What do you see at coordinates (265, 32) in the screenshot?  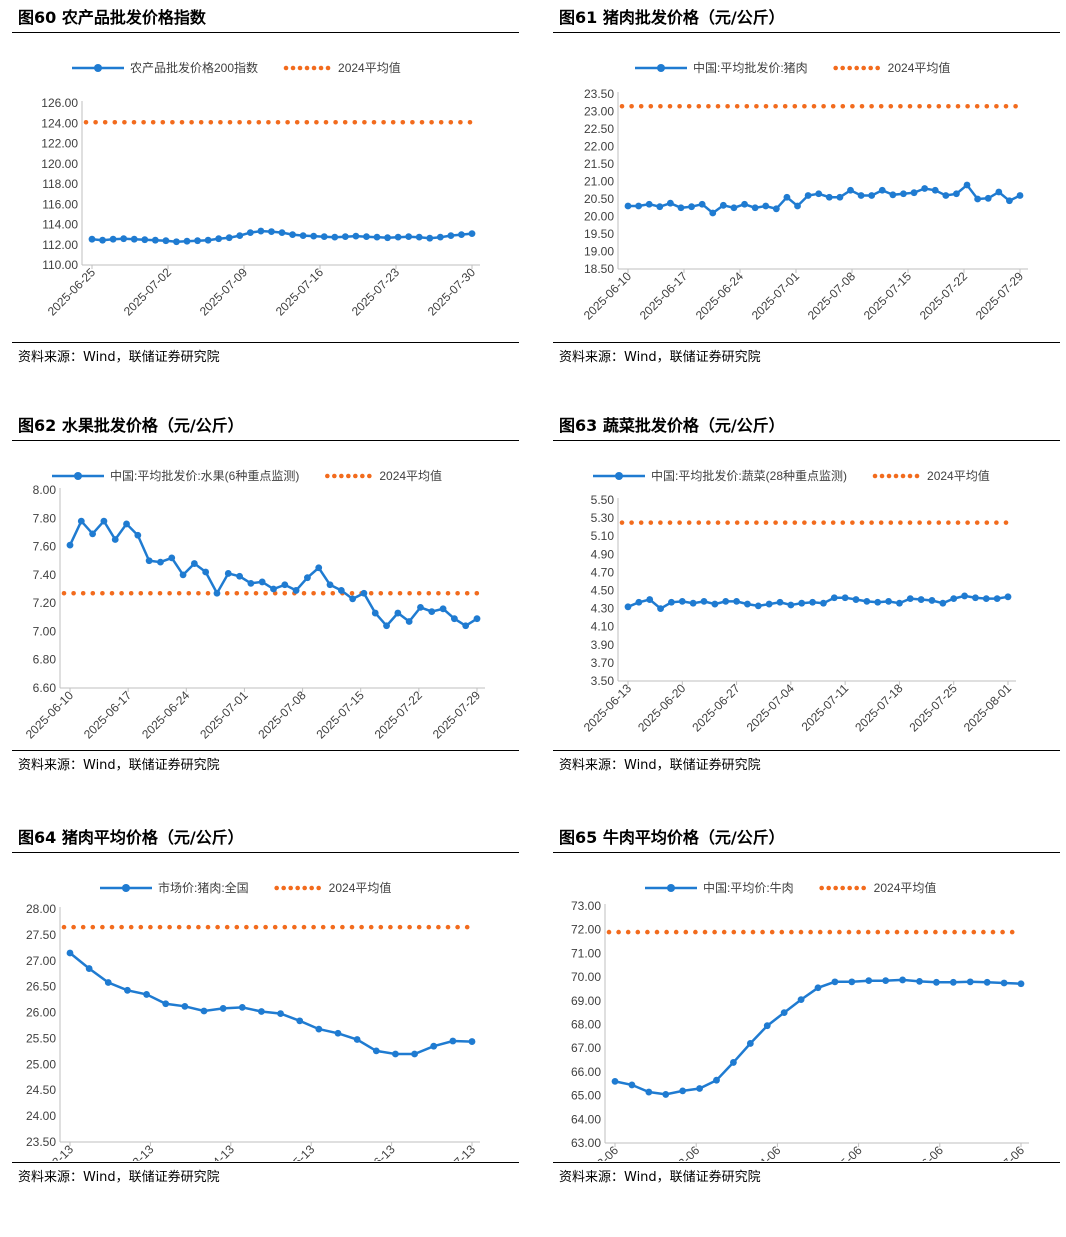 I see `title-divider` at bounding box center [265, 32].